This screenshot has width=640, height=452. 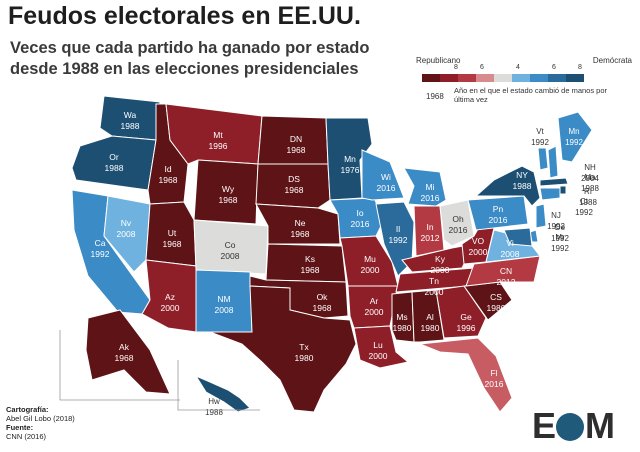 What do you see at coordinates (438, 60) in the screenshot?
I see `legend-republican-label: Republicano` at bounding box center [438, 60].